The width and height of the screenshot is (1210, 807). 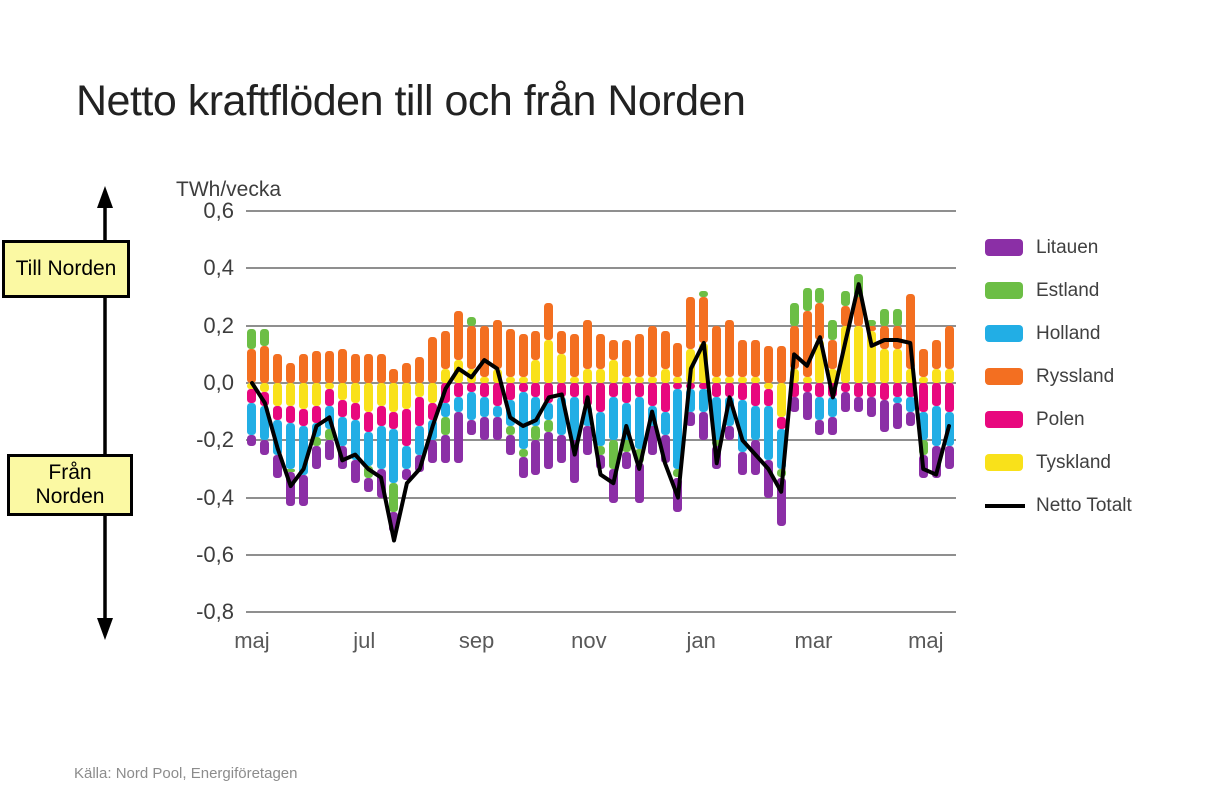 I want to click on bar-segment-litauen-w2, so click(x=265, y=447).